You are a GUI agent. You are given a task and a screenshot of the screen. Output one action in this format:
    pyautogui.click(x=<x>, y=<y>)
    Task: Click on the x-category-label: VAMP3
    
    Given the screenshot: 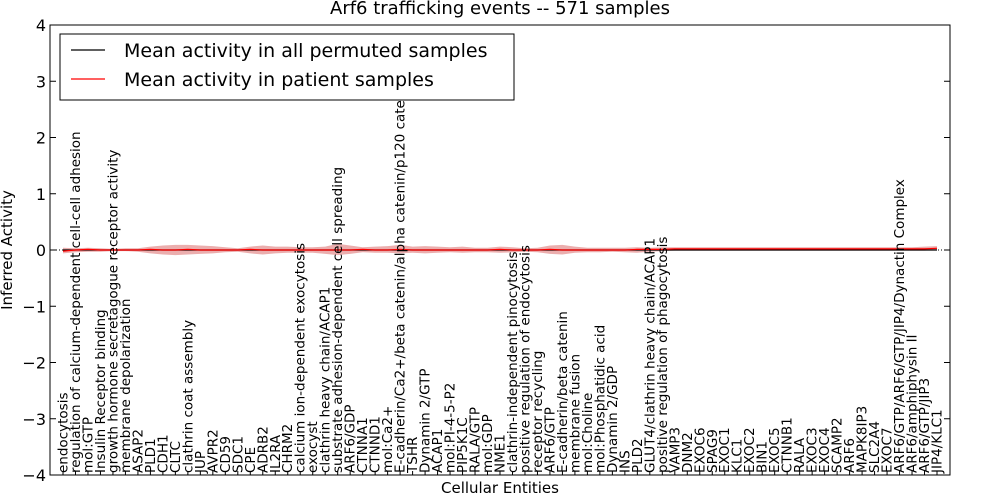 What is the action you would take?
    pyautogui.click(x=675, y=450)
    